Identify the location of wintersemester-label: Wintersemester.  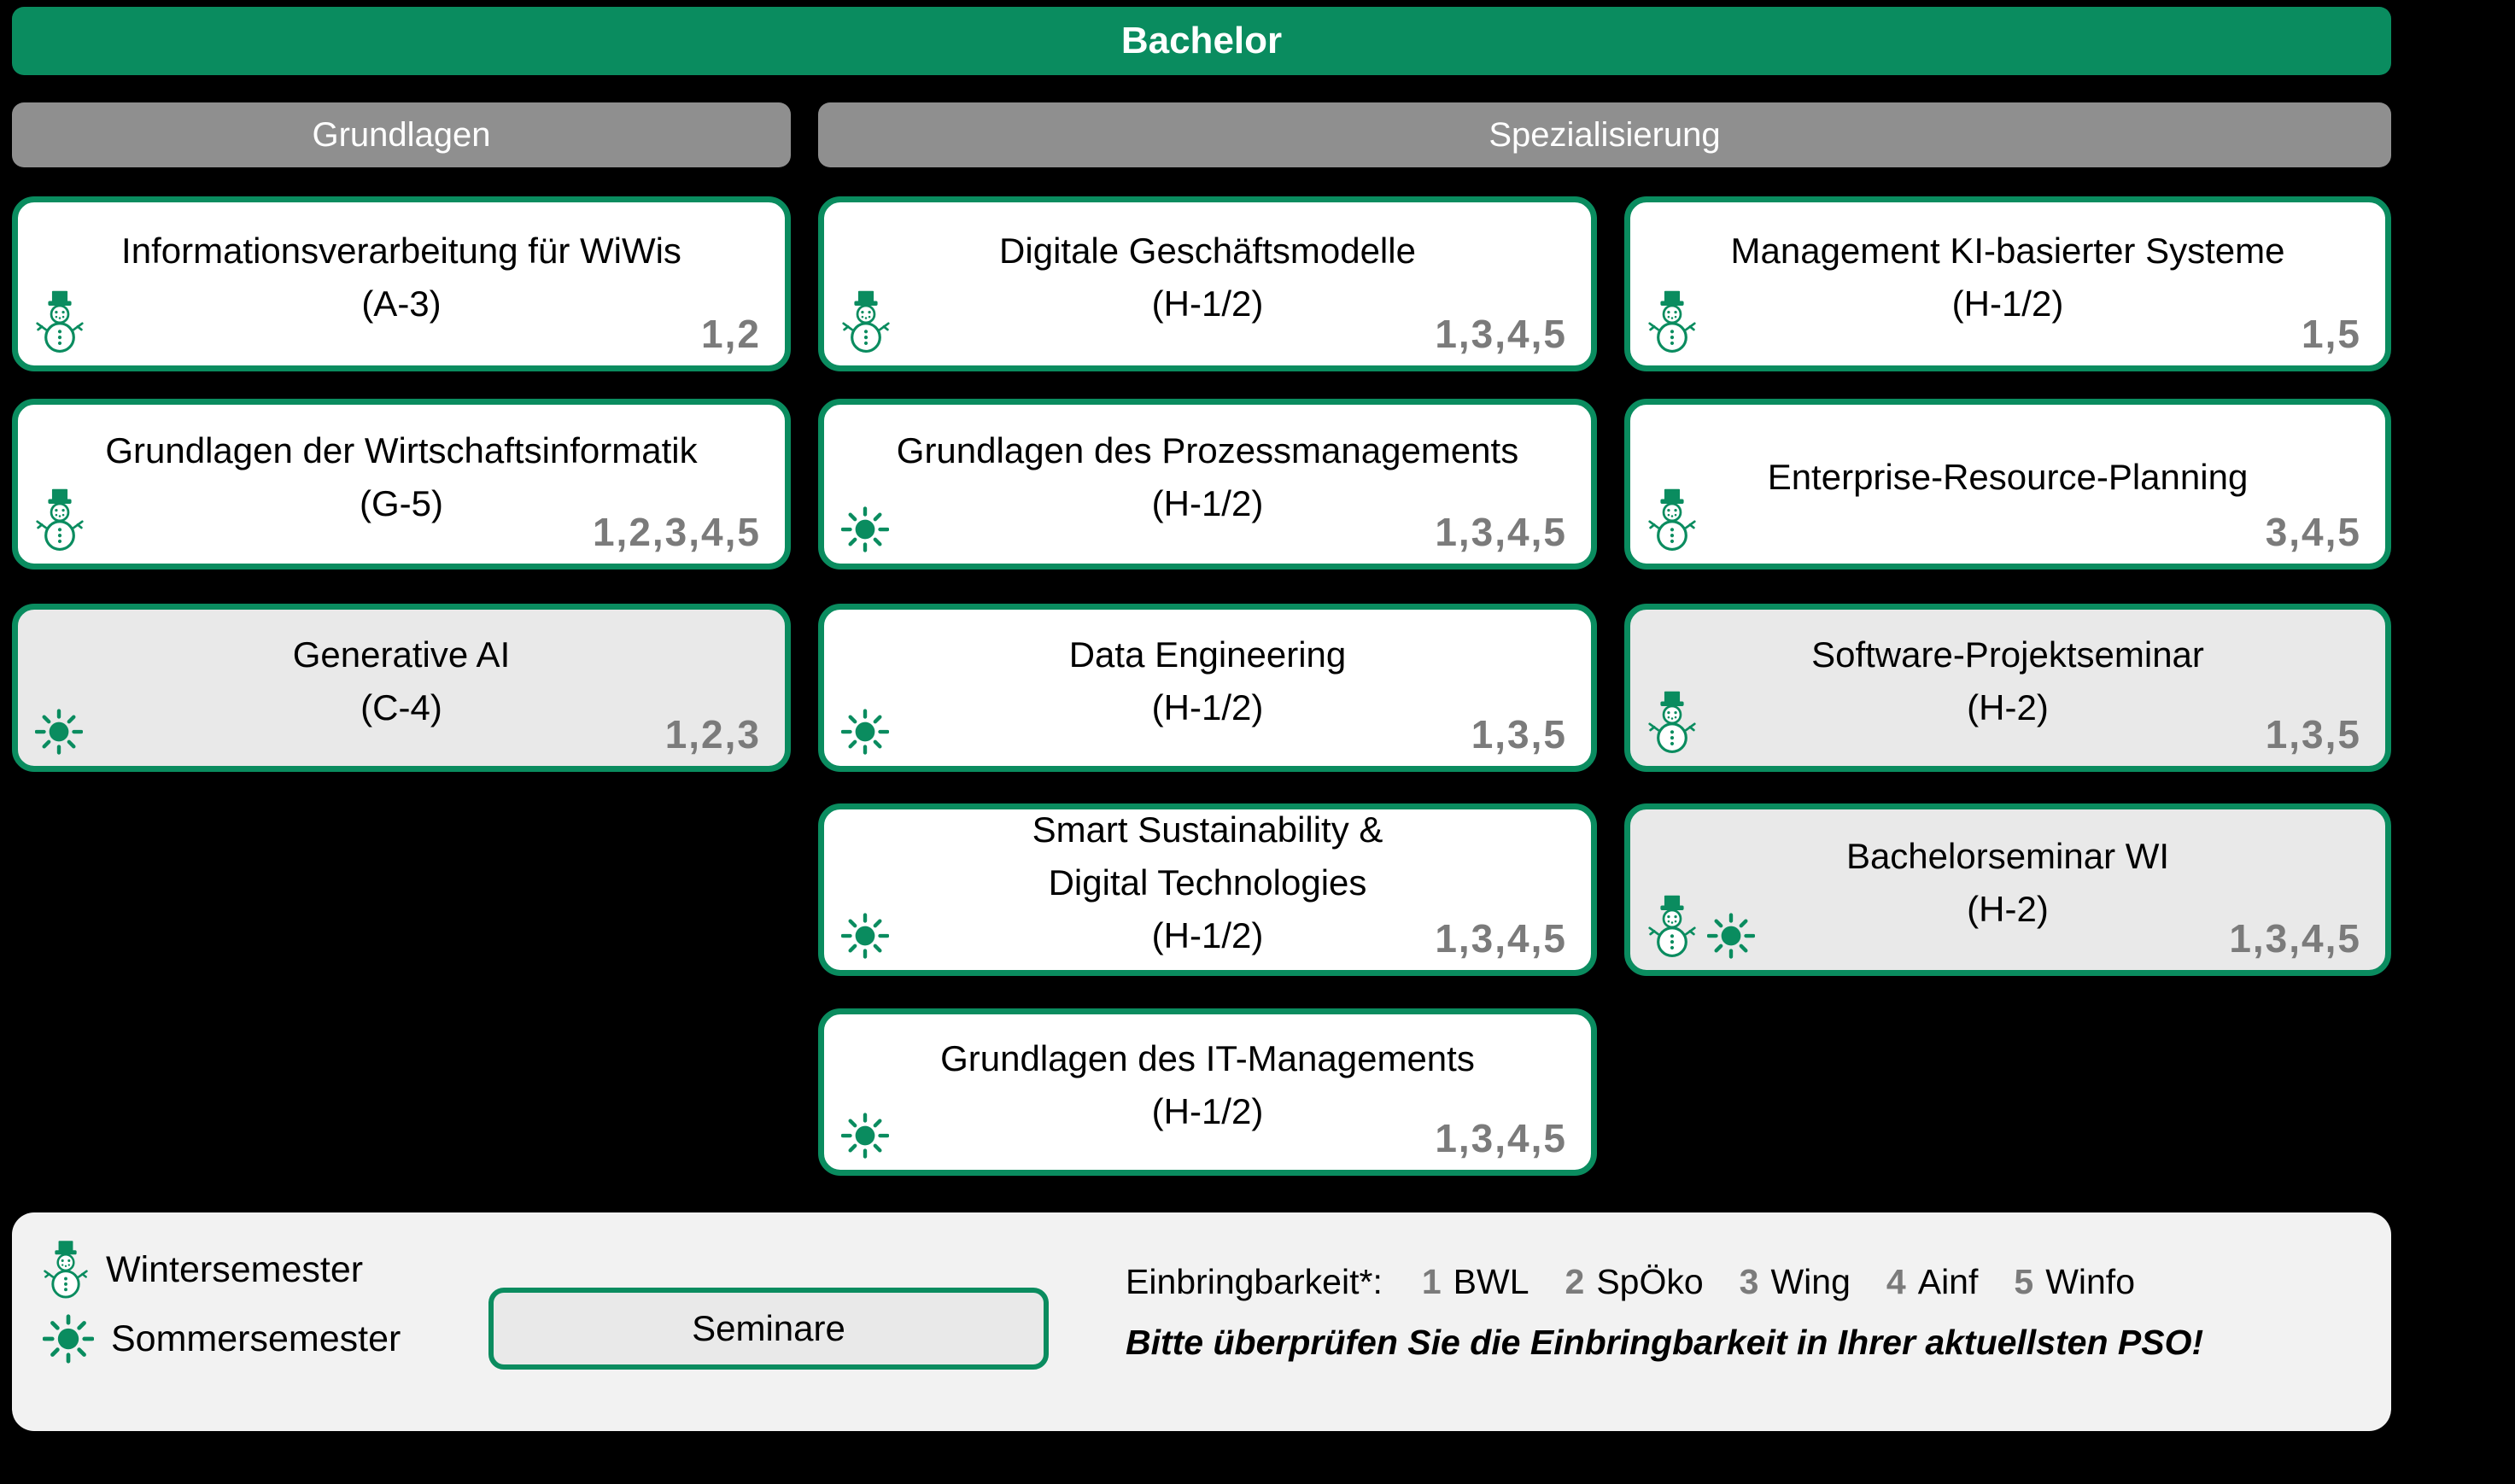
(235, 1269).